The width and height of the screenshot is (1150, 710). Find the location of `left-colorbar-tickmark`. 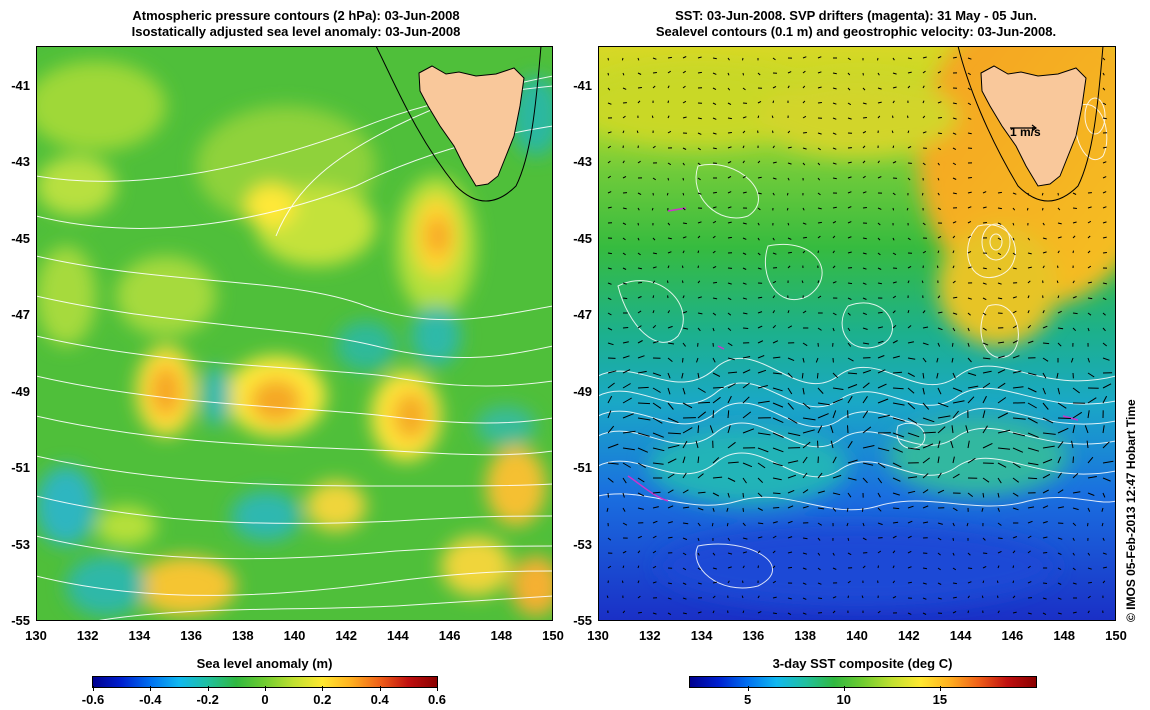

left-colorbar-tickmark is located at coordinates (265, 688).